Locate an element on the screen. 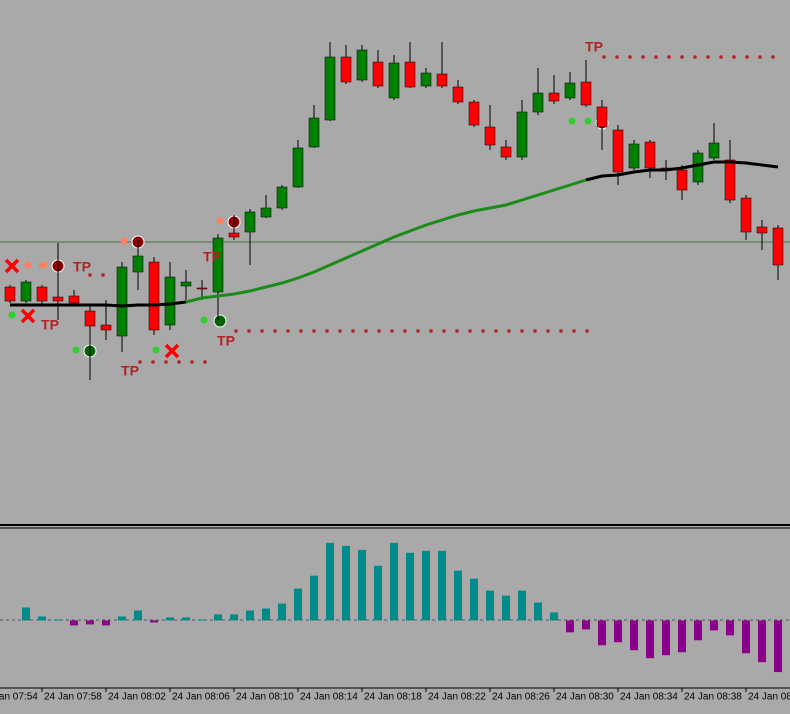 The height and width of the screenshot is (714, 790). x-tick-label: 24 Jan 08:14 is located at coordinates (329, 697).